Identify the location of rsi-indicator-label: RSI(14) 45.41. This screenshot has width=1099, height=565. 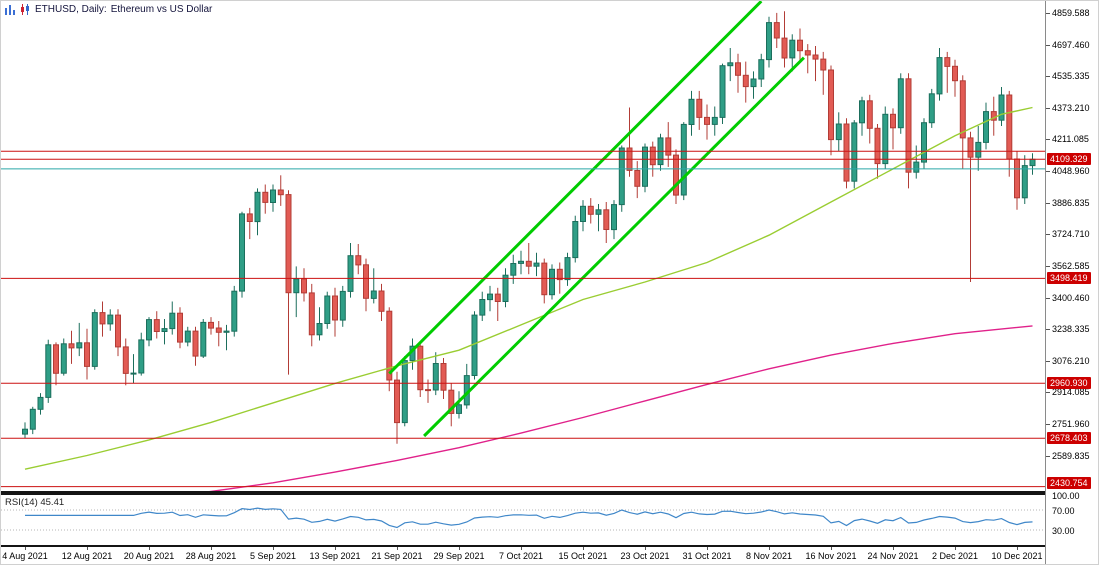
(35, 502).